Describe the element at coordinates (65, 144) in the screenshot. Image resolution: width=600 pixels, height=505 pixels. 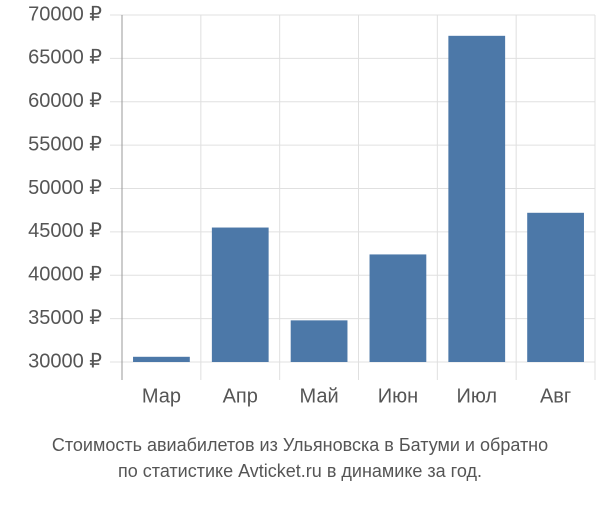
I see `y-tick-label: 55000 ₽` at that location.